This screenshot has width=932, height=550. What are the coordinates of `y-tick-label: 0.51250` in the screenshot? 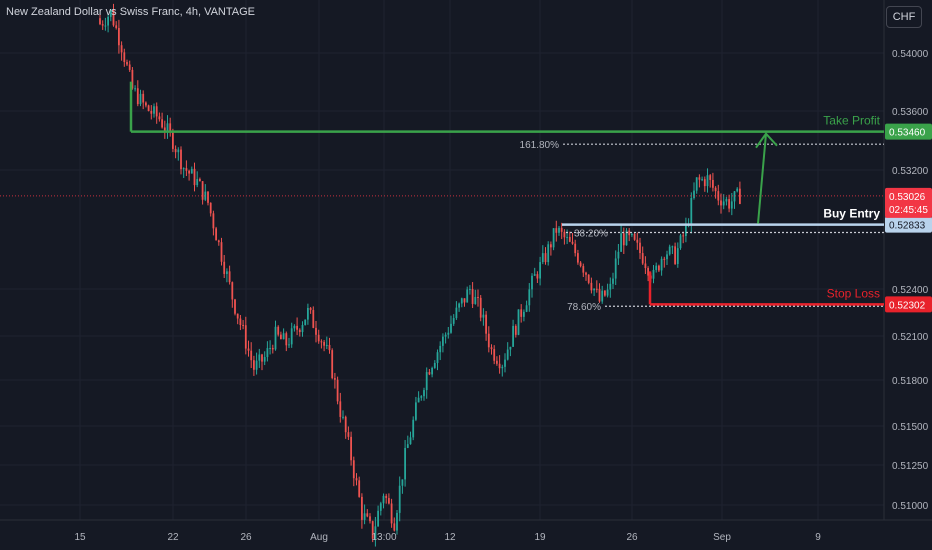 It's located at (910, 466).